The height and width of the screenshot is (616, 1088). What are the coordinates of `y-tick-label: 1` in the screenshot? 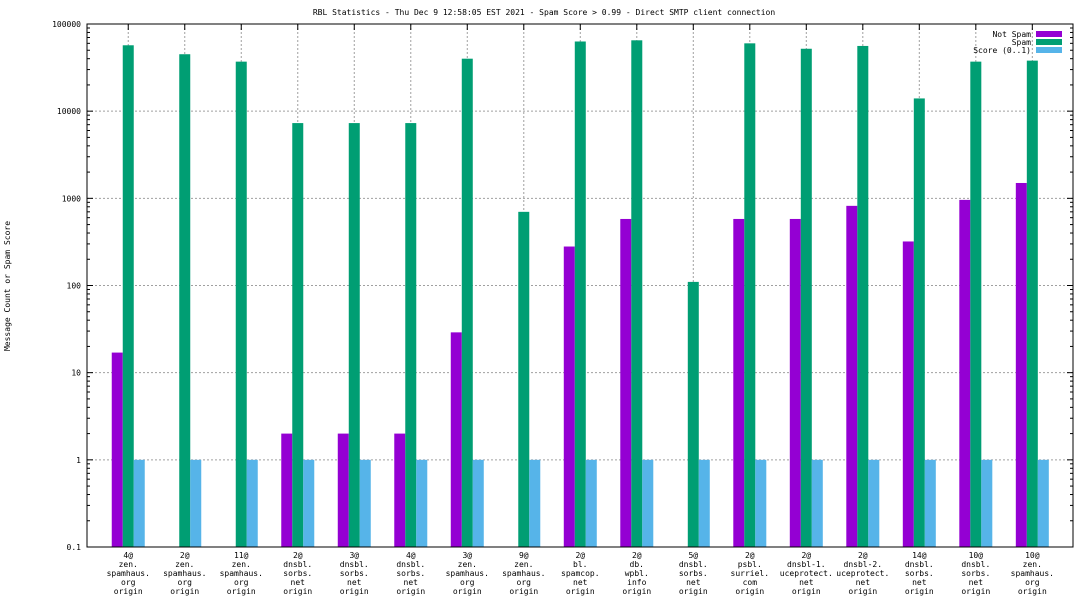 It's located at (78, 460).